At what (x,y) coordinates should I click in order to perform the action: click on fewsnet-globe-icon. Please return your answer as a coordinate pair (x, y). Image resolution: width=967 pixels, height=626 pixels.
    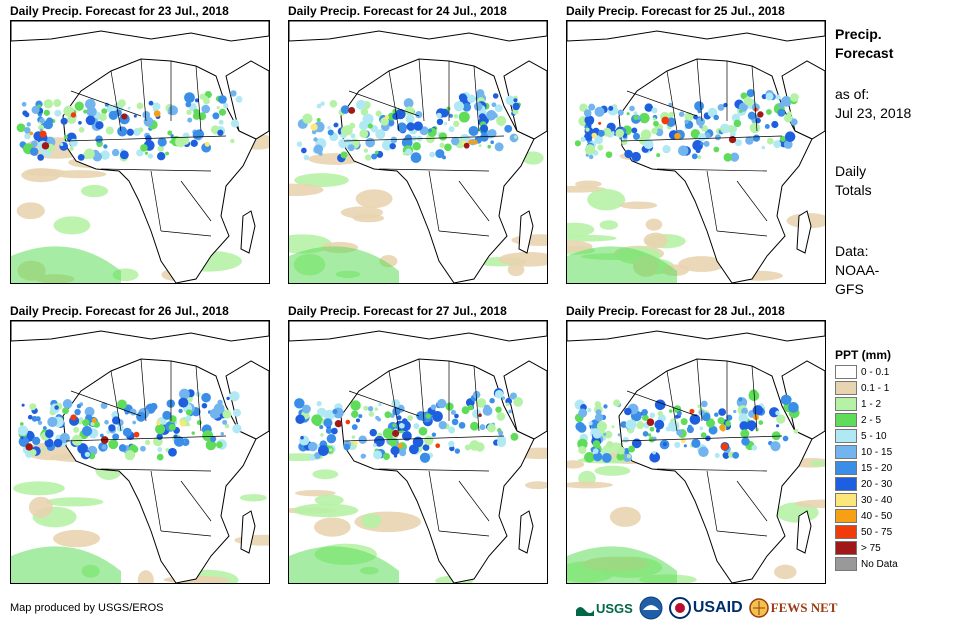
    Looking at the image, I should click on (758, 608).